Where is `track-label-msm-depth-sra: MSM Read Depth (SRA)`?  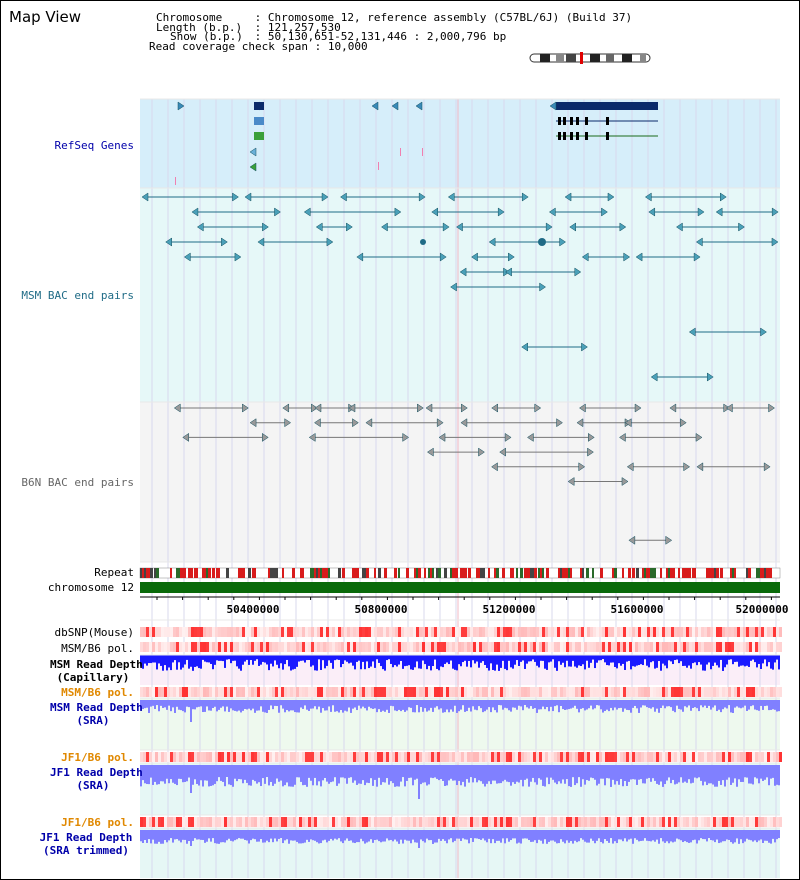
track-label-msm-depth-sra: MSM Read Depth (SRA) is located at coordinates (96, 714).